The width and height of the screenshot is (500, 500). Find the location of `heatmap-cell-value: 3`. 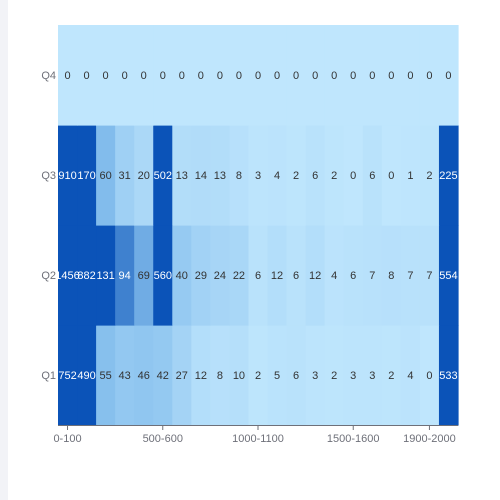

heatmap-cell-value: 3 is located at coordinates (353, 376).